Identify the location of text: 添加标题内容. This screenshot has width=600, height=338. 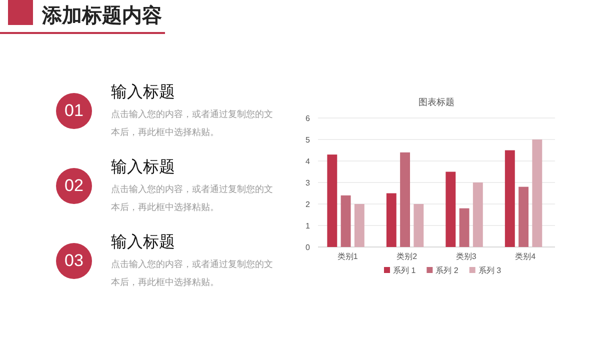
(102, 16).